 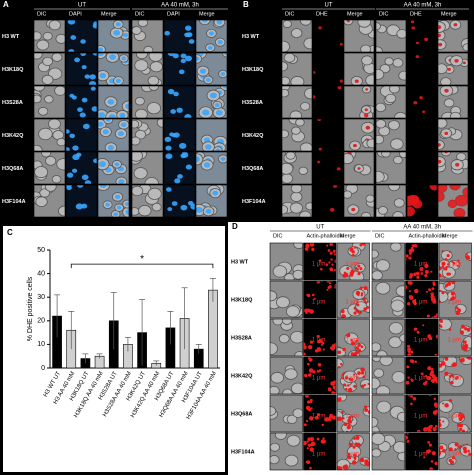 What do you see at coordinates (10, 232) in the screenshot?
I see `panel-label: C` at bounding box center [10, 232].